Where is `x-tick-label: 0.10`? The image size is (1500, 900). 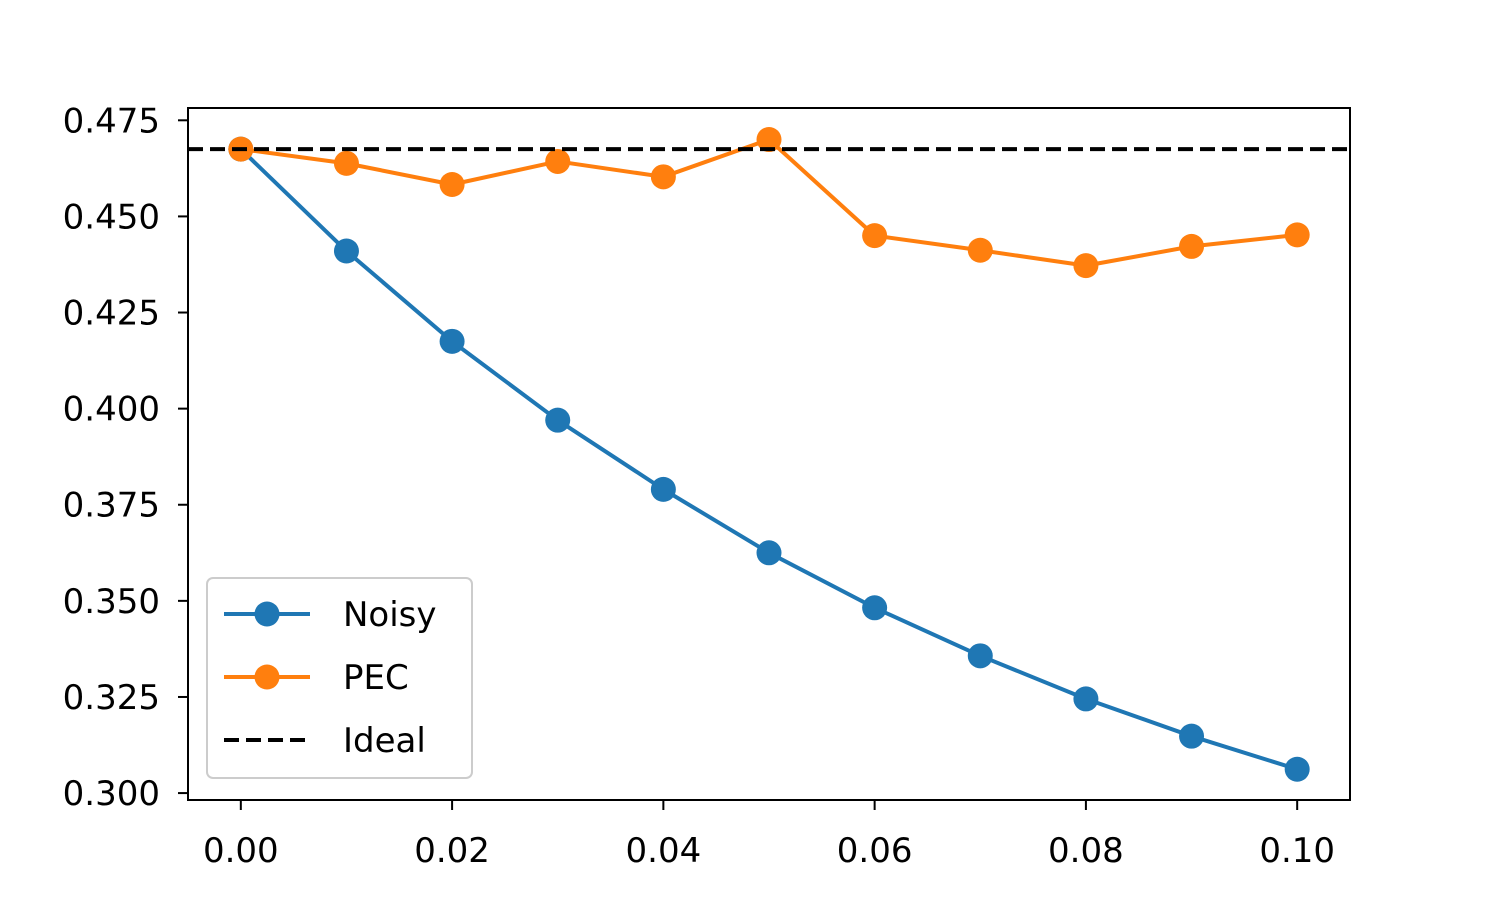
x-tick-label: 0.10 is located at coordinates (1297, 851).